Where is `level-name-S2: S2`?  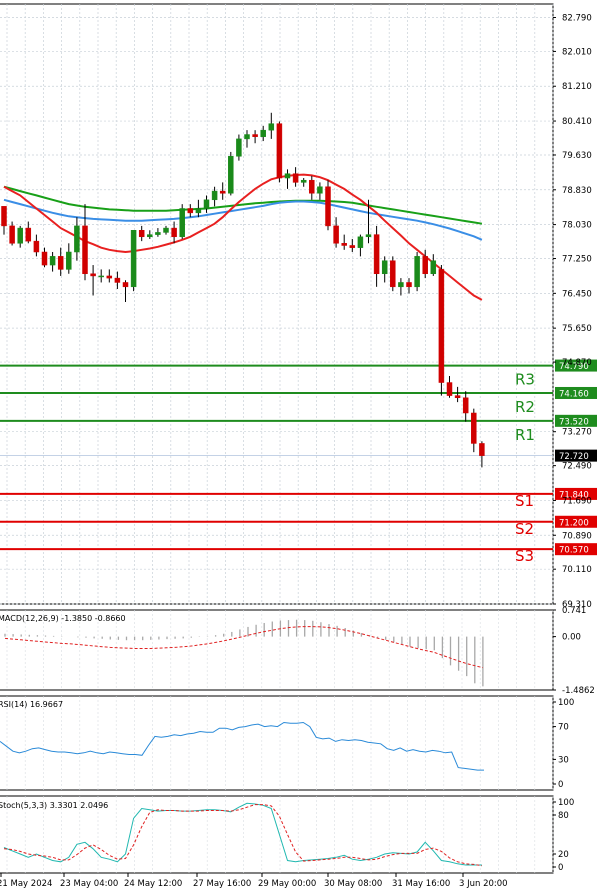
level-name-S2: S2 is located at coordinates (524, 529).